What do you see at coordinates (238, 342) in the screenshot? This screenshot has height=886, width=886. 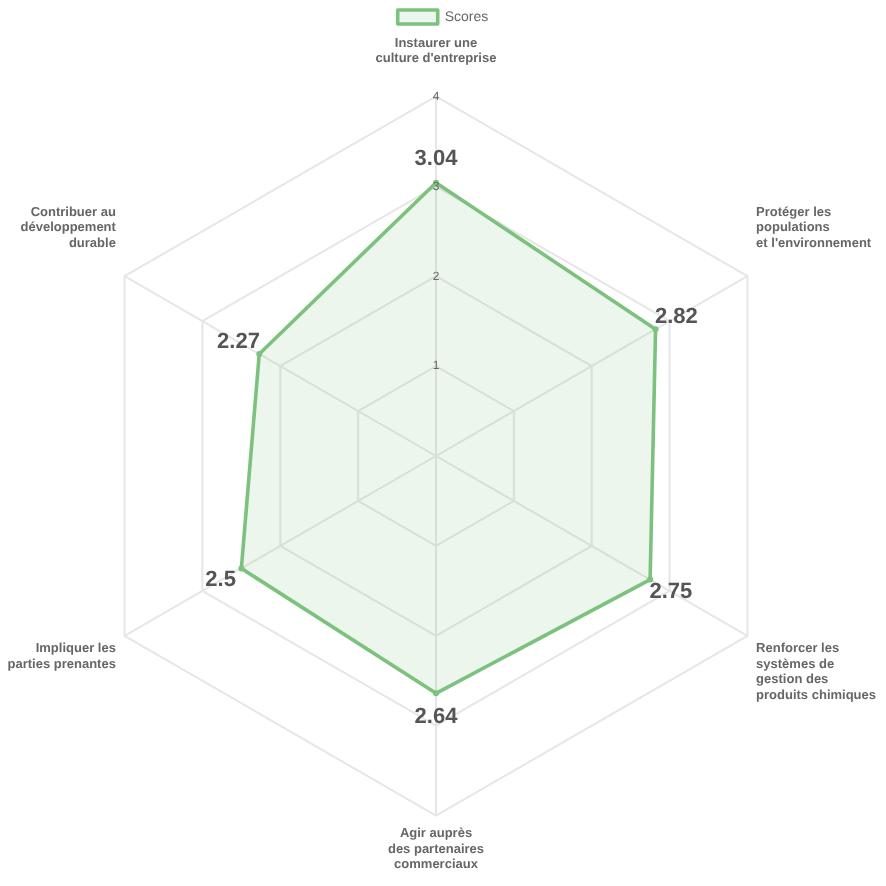 I see `data-label: 2.27` at bounding box center [238, 342].